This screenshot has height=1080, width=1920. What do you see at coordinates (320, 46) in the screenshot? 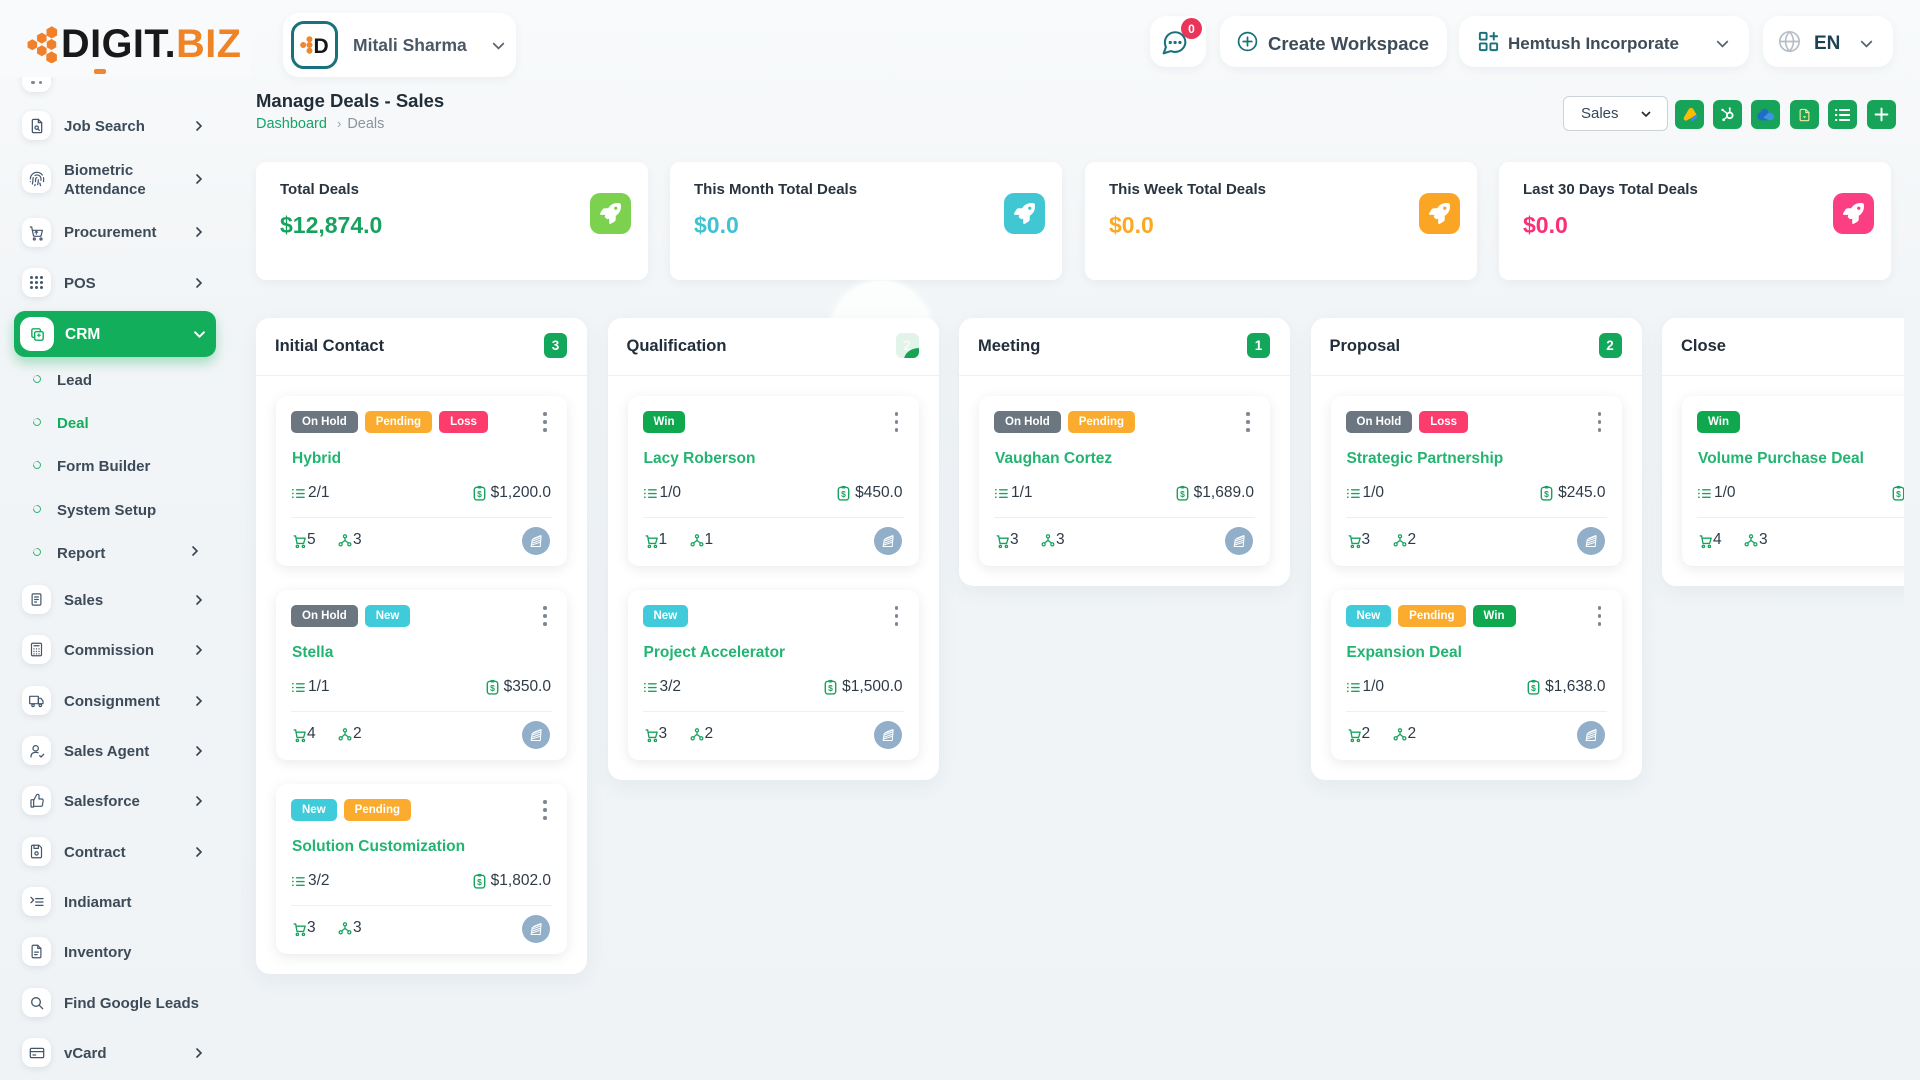
I see `svg-text: D` at bounding box center [320, 46].